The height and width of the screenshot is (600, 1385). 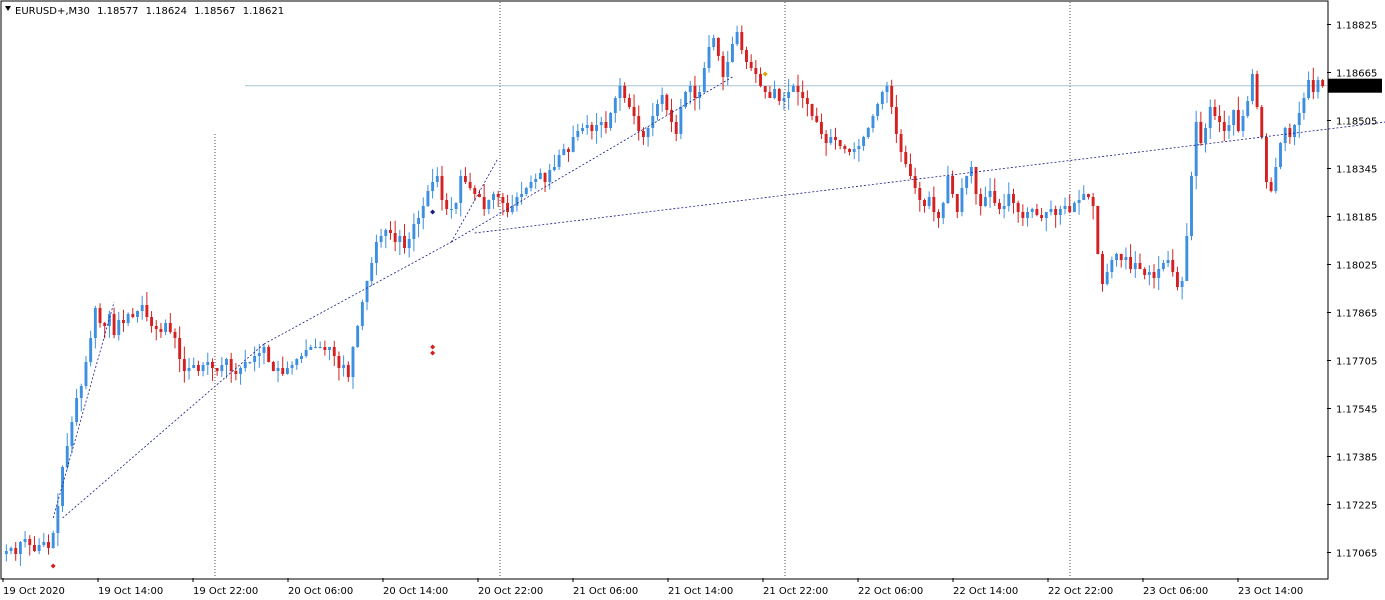 I want to click on y-tick-label: 1.18185, so click(x=1356, y=218).